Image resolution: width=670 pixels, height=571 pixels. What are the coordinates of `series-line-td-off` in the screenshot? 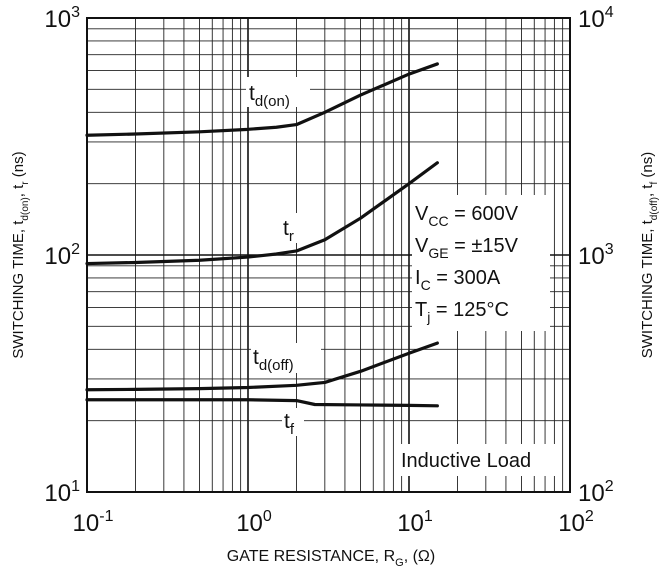 It's located at (262, 366).